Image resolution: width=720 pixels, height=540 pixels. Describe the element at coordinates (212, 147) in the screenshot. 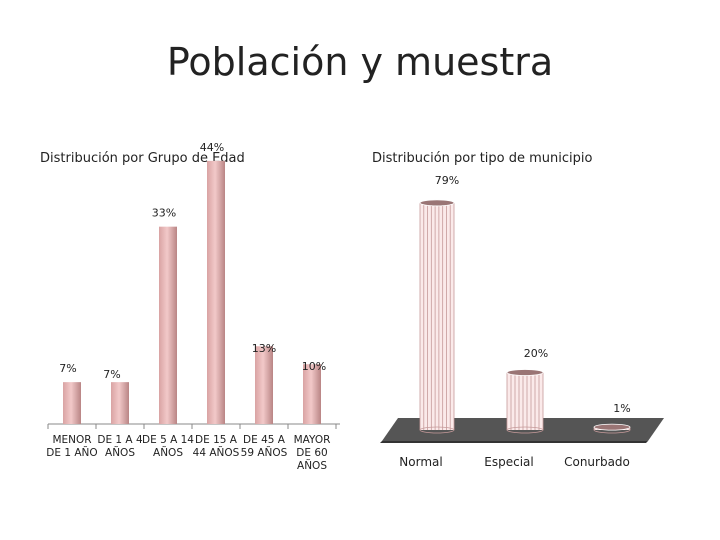

I see `age-bar-value-label: 44%` at that location.